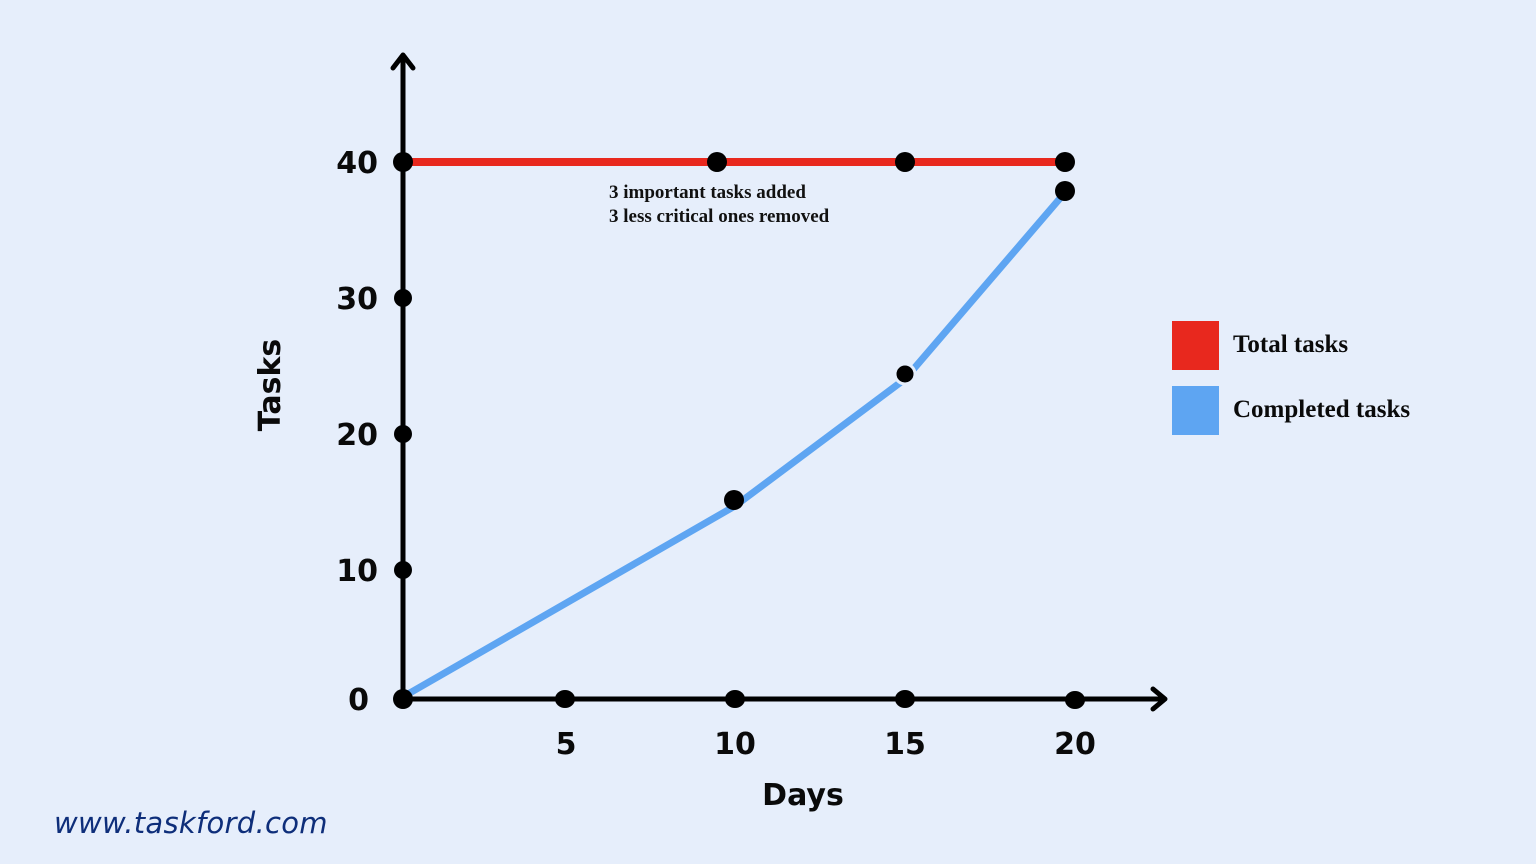  I want to click on legend-item-completed-tasks: Completed tasks, so click(1291, 410).